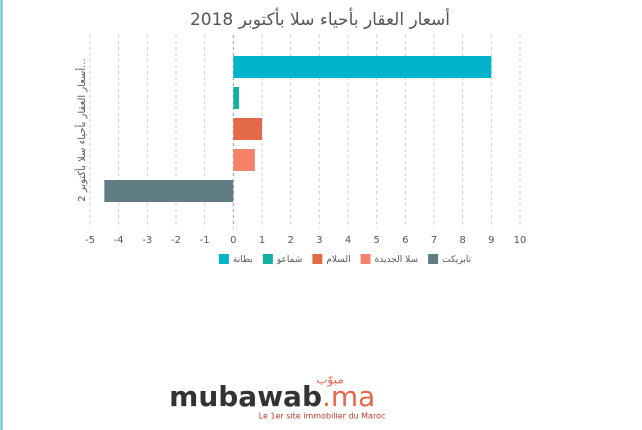  Describe the element at coordinates (319, 240) in the screenshot. I see `x-tick-label: 3` at that location.